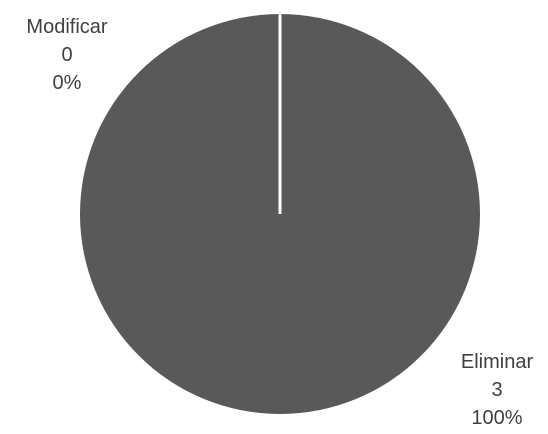 This screenshot has height=434, width=548. I want to click on slice-label-modificar-value: 0, so click(66, 55).